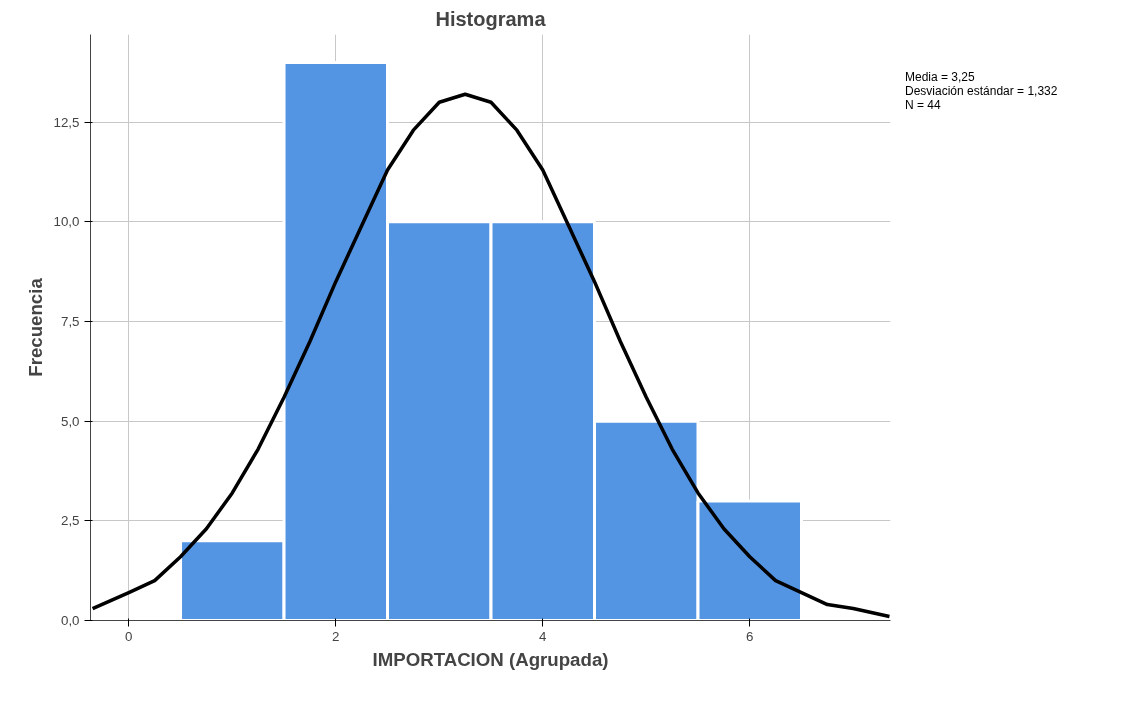 The image size is (1138, 713). Describe the element at coordinates (66, 222) in the screenshot. I see `y-tick-label: 10,0` at that location.